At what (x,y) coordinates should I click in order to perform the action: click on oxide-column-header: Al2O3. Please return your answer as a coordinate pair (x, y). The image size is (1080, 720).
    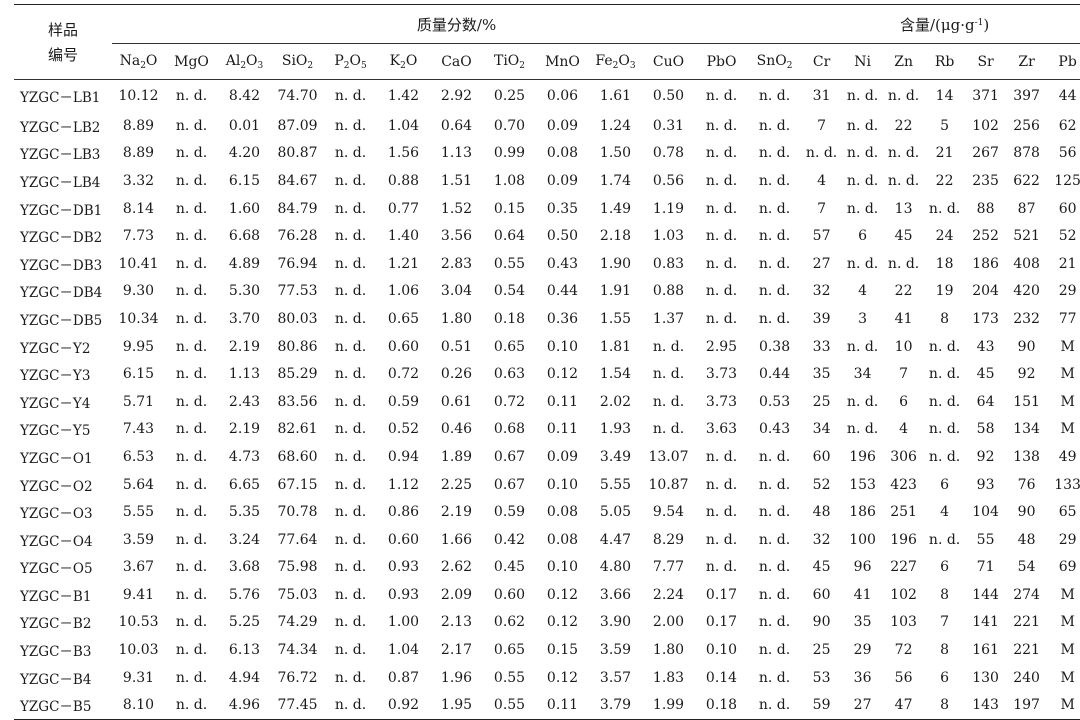
    Looking at the image, I should click on (244, 61).